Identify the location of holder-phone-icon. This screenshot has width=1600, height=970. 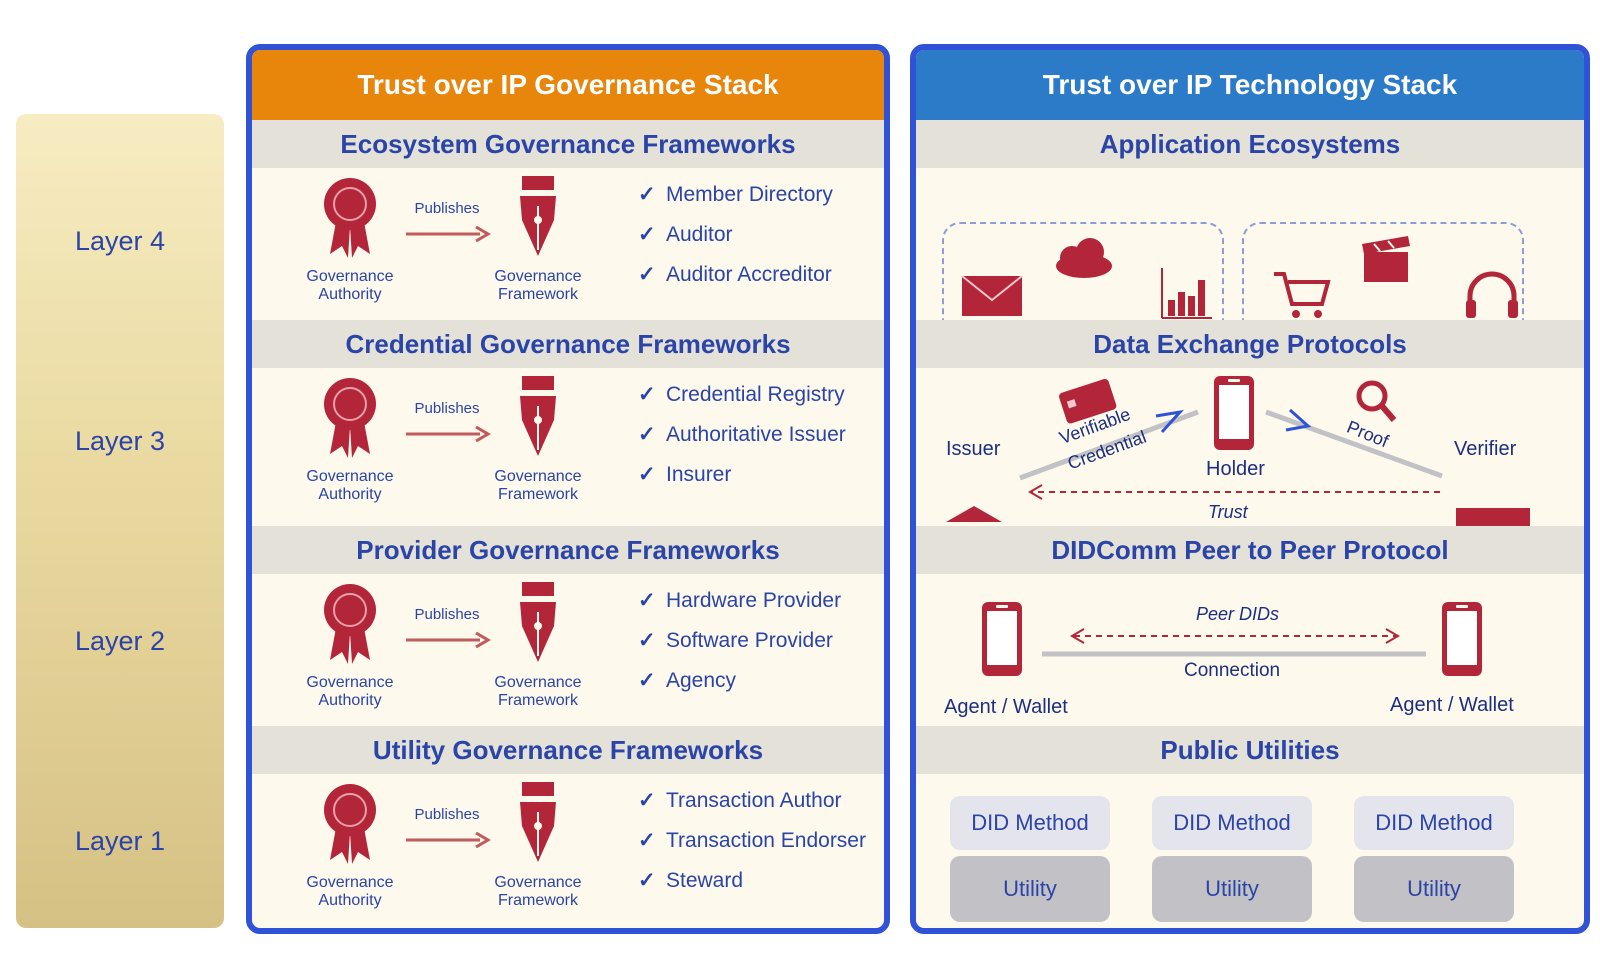
(1234, 413).